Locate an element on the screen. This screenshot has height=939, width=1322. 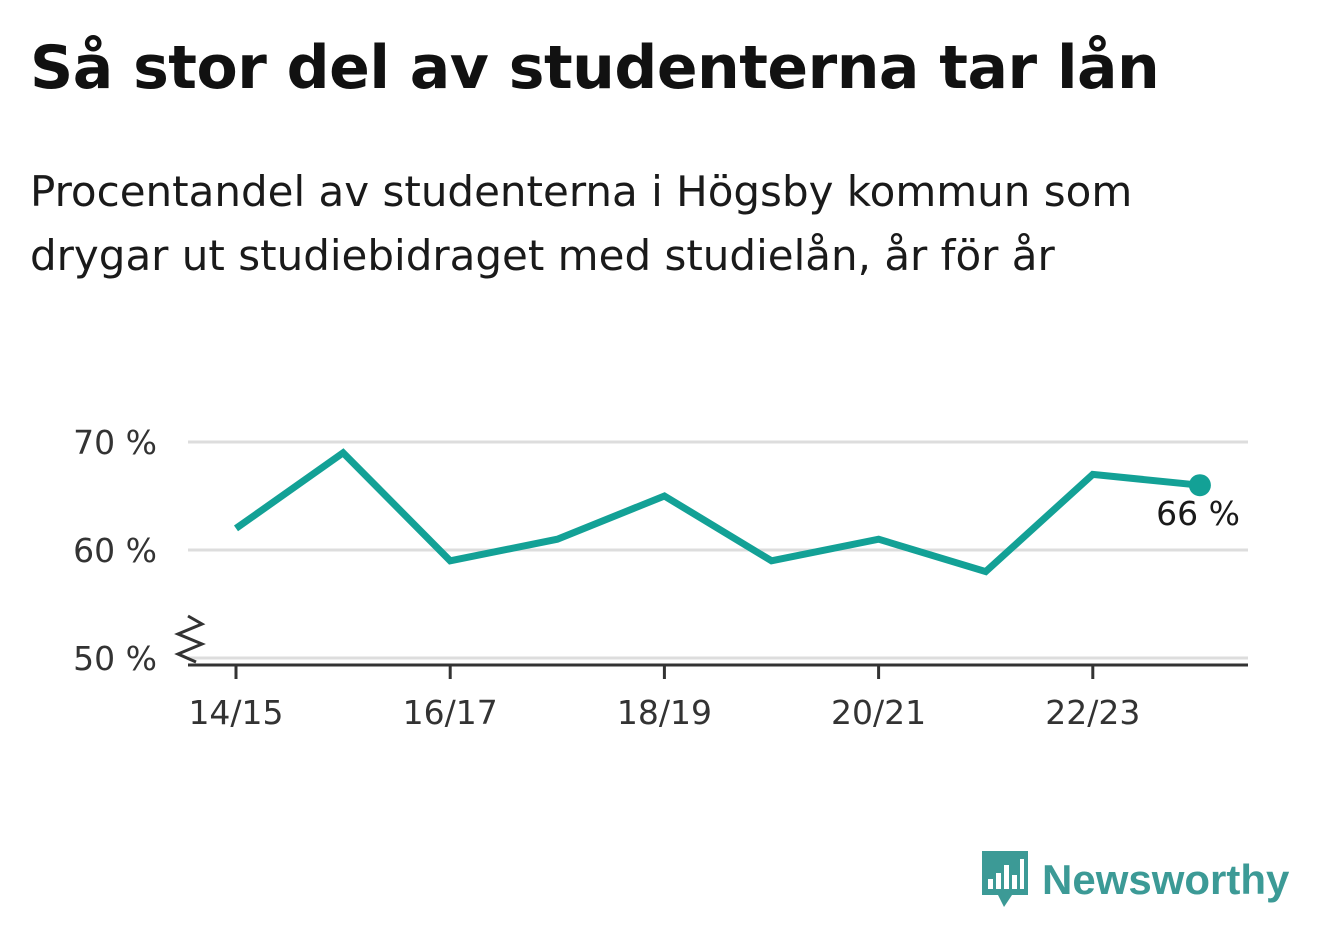
x-tick-label: 18/19 is located at coordinates (664, 712).